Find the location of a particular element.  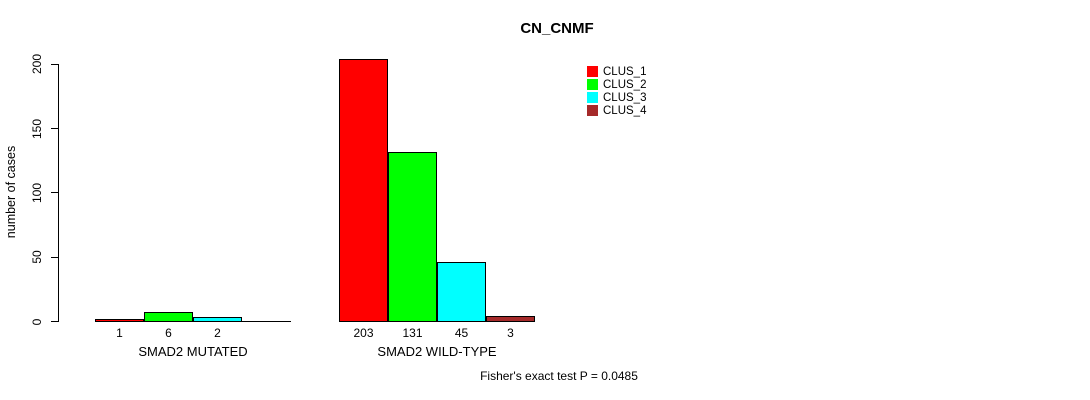

y-tick-label: 150 is located at coordinates (37, 128).